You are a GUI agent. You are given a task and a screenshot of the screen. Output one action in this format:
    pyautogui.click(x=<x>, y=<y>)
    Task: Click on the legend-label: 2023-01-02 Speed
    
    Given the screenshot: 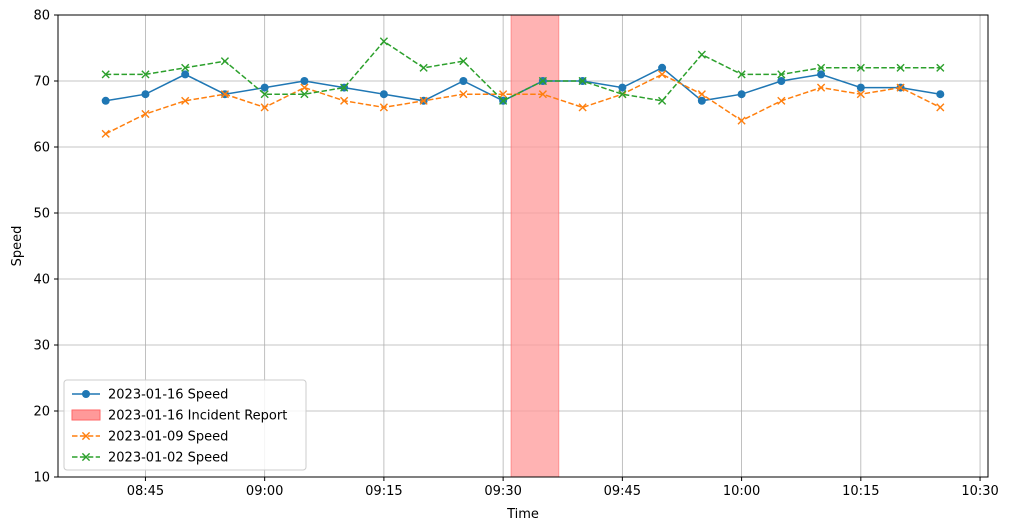 What is the action you would take?
    pyautogui.click(x=168, y=458)
    